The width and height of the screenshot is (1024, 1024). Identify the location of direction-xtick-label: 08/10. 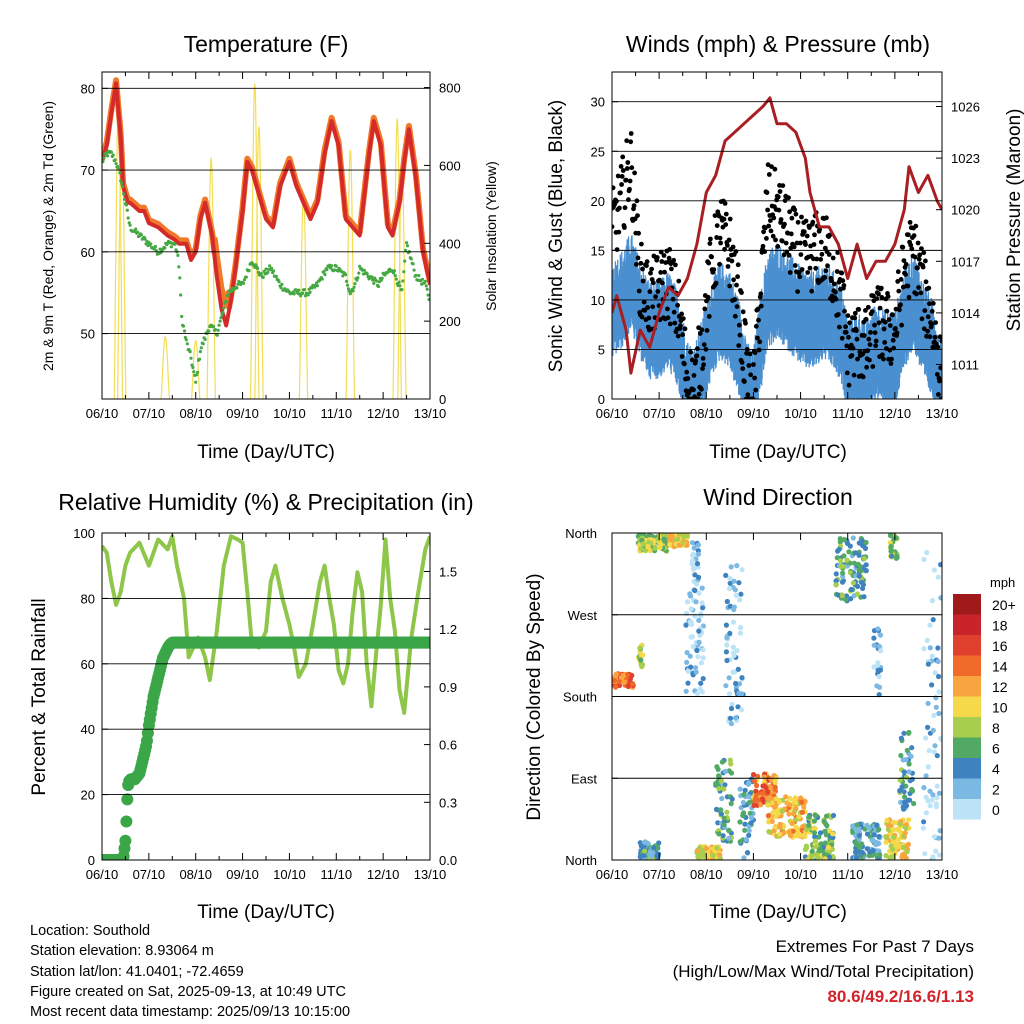
(706, 874).